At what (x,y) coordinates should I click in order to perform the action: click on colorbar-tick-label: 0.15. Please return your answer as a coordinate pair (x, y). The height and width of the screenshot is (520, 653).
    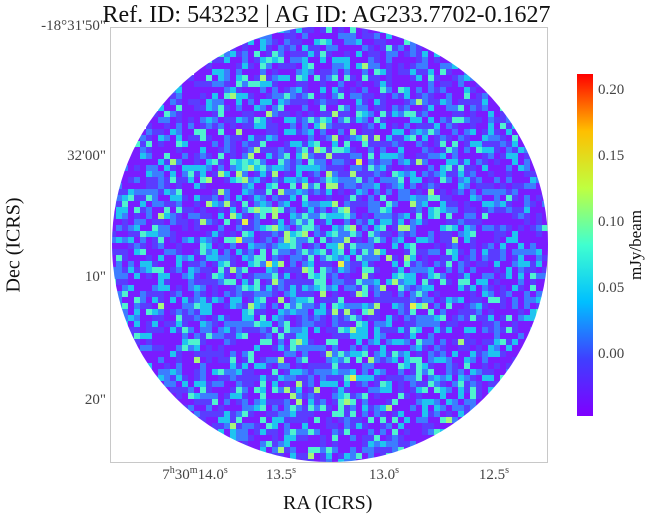
    Looking at the image, I should click on (611, 156).